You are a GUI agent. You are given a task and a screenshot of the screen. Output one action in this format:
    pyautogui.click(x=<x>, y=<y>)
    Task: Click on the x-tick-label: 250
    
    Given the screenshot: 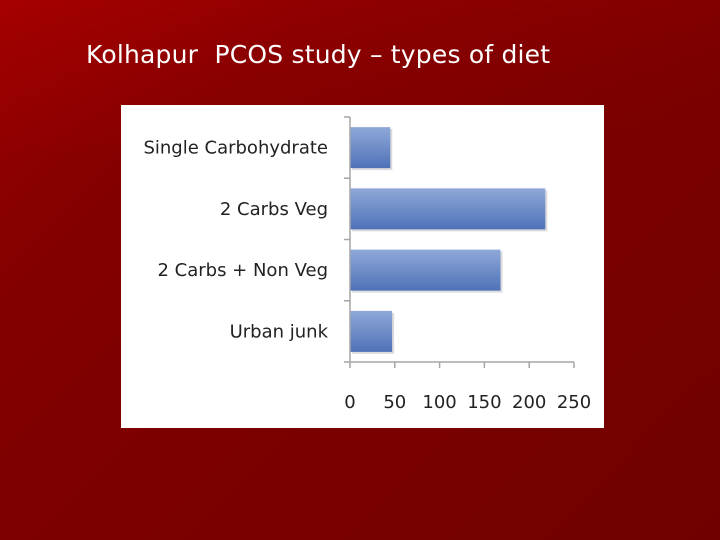 What is the action you would take?
    pyautogui.click(x=574, y=402)
    